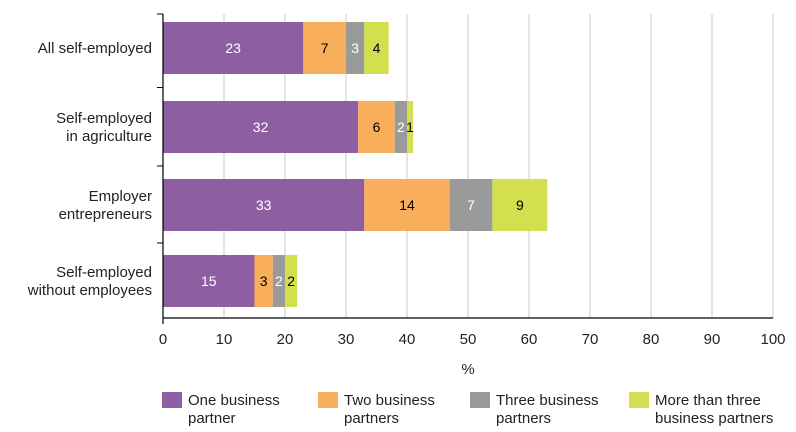  I want to click on data-label-cat0-series3: 4, so click(377, 48).